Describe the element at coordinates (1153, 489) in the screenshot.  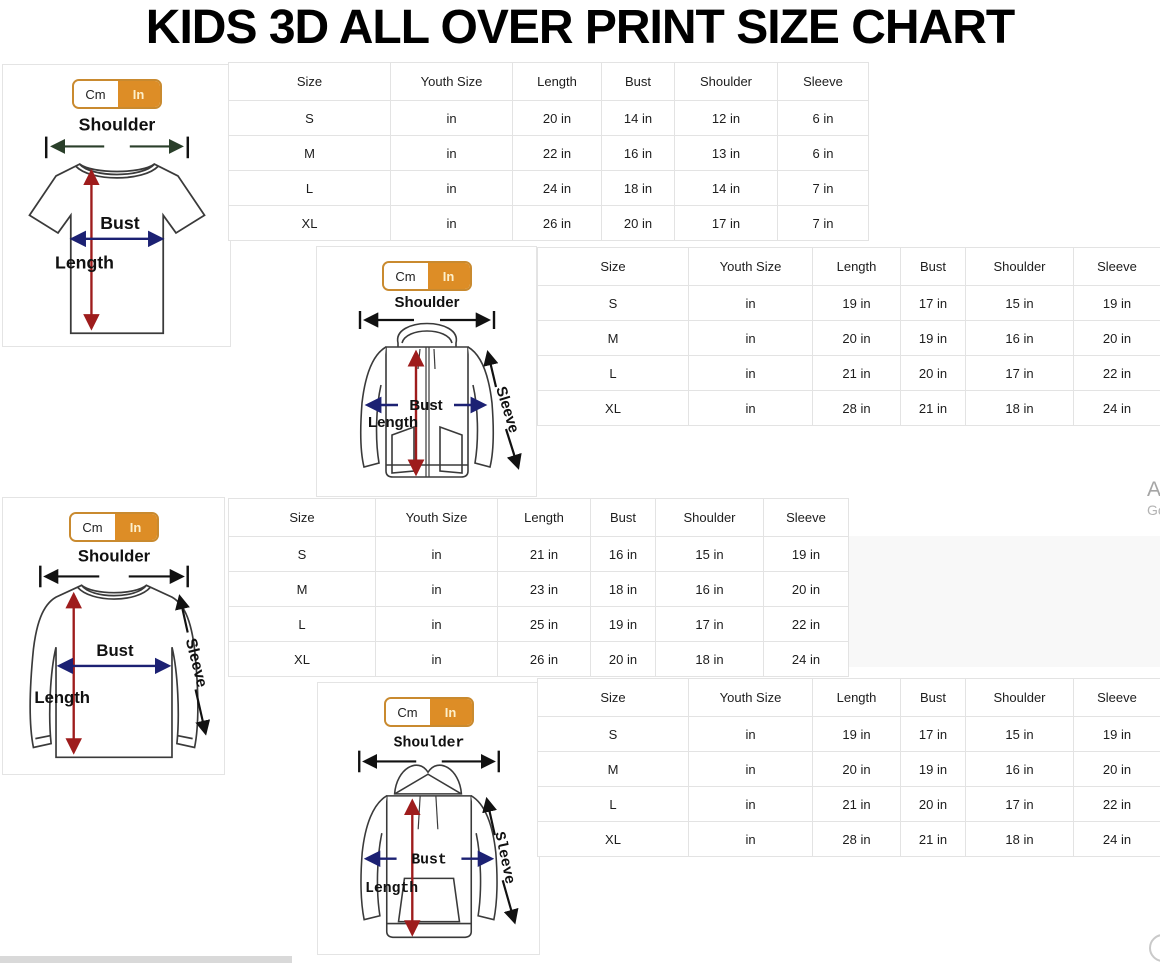
I see `watermark-line1: A` at that location.